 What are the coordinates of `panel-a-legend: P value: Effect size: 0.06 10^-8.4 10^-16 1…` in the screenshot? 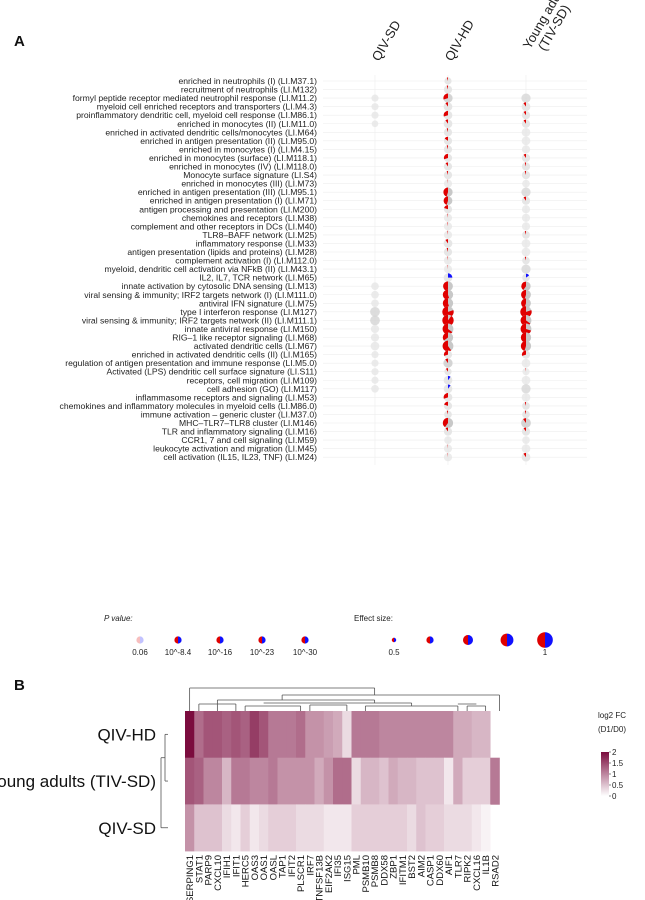 It's located at (328, 635).